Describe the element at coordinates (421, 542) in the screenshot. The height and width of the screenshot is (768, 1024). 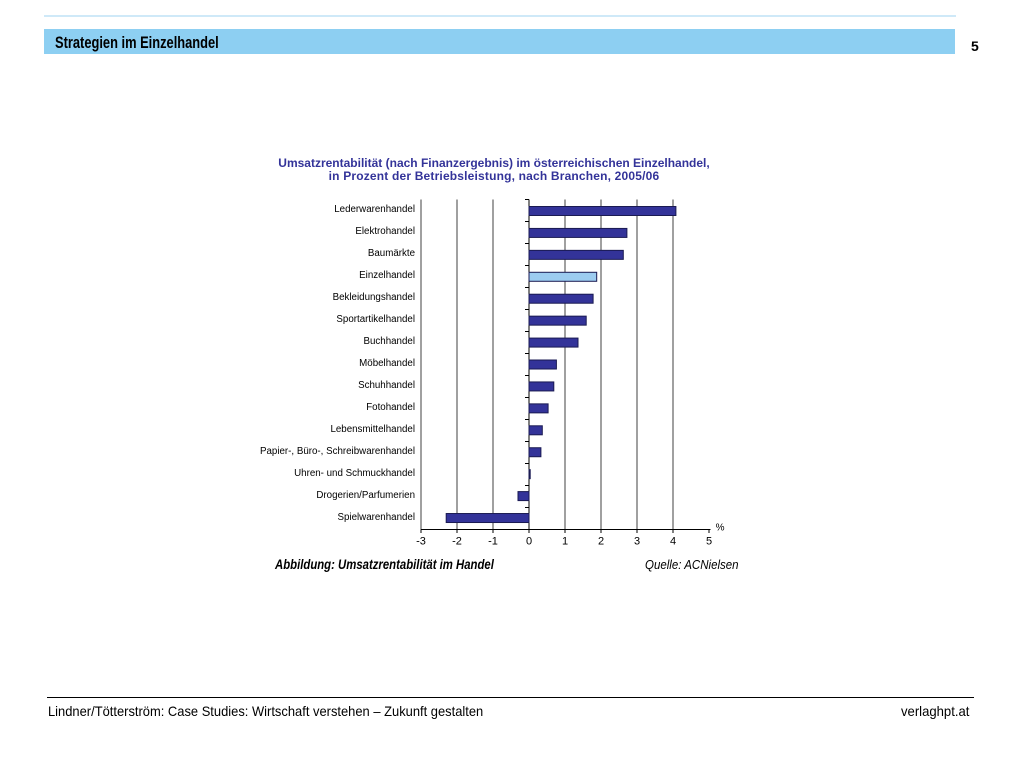
I see `svg-text: -3` at that location.